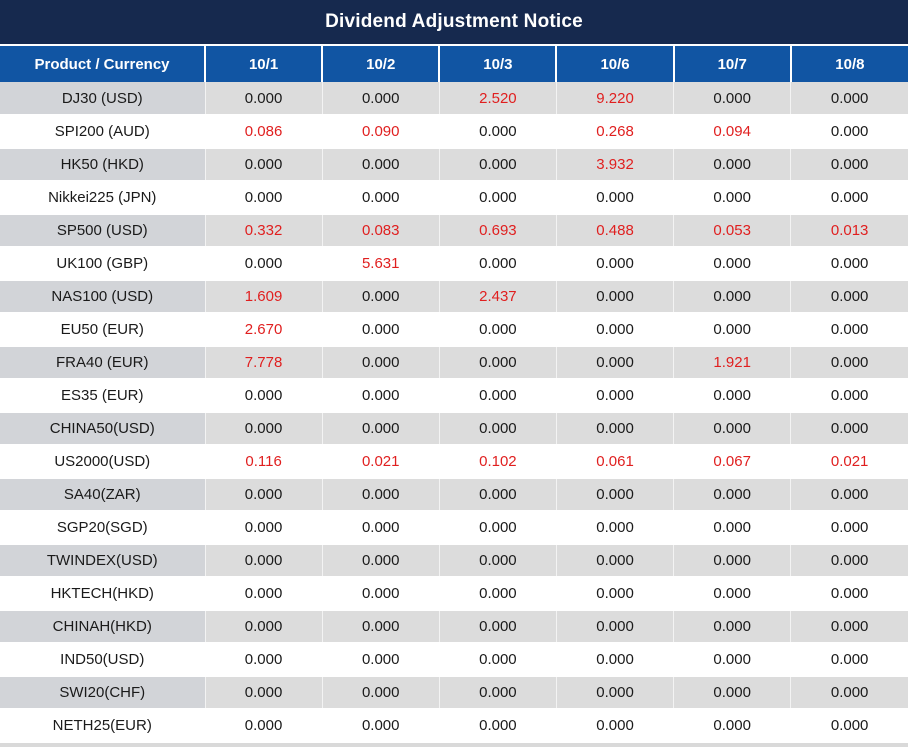 The height and width of the screenshot is (747, 908). Describe the element at coordinates (615, 132) in the screenshot. I see `value-cell: 0.268` at that location.